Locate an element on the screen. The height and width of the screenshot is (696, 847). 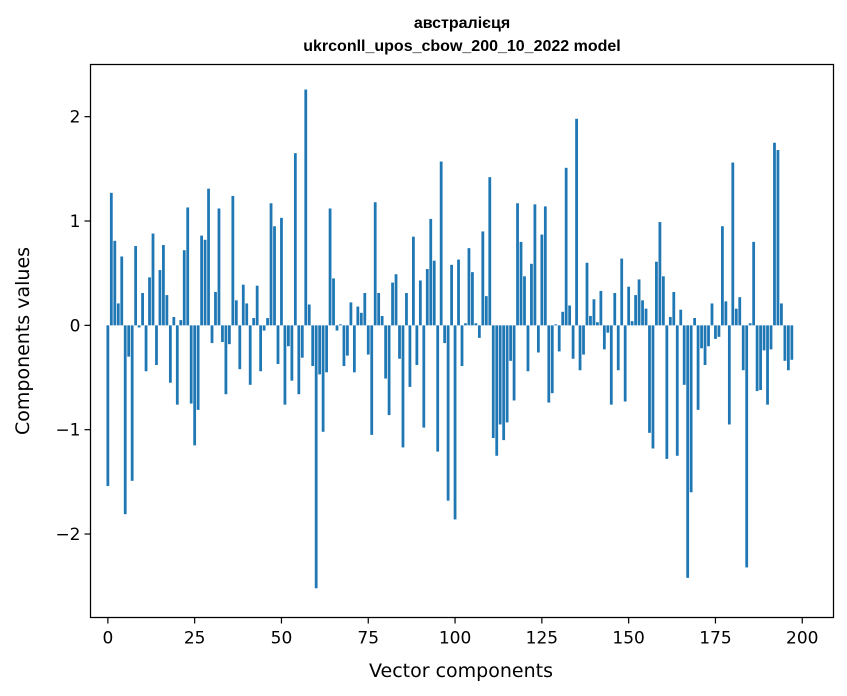
y-axis-label: Components values is located at coordinates (23, 341).